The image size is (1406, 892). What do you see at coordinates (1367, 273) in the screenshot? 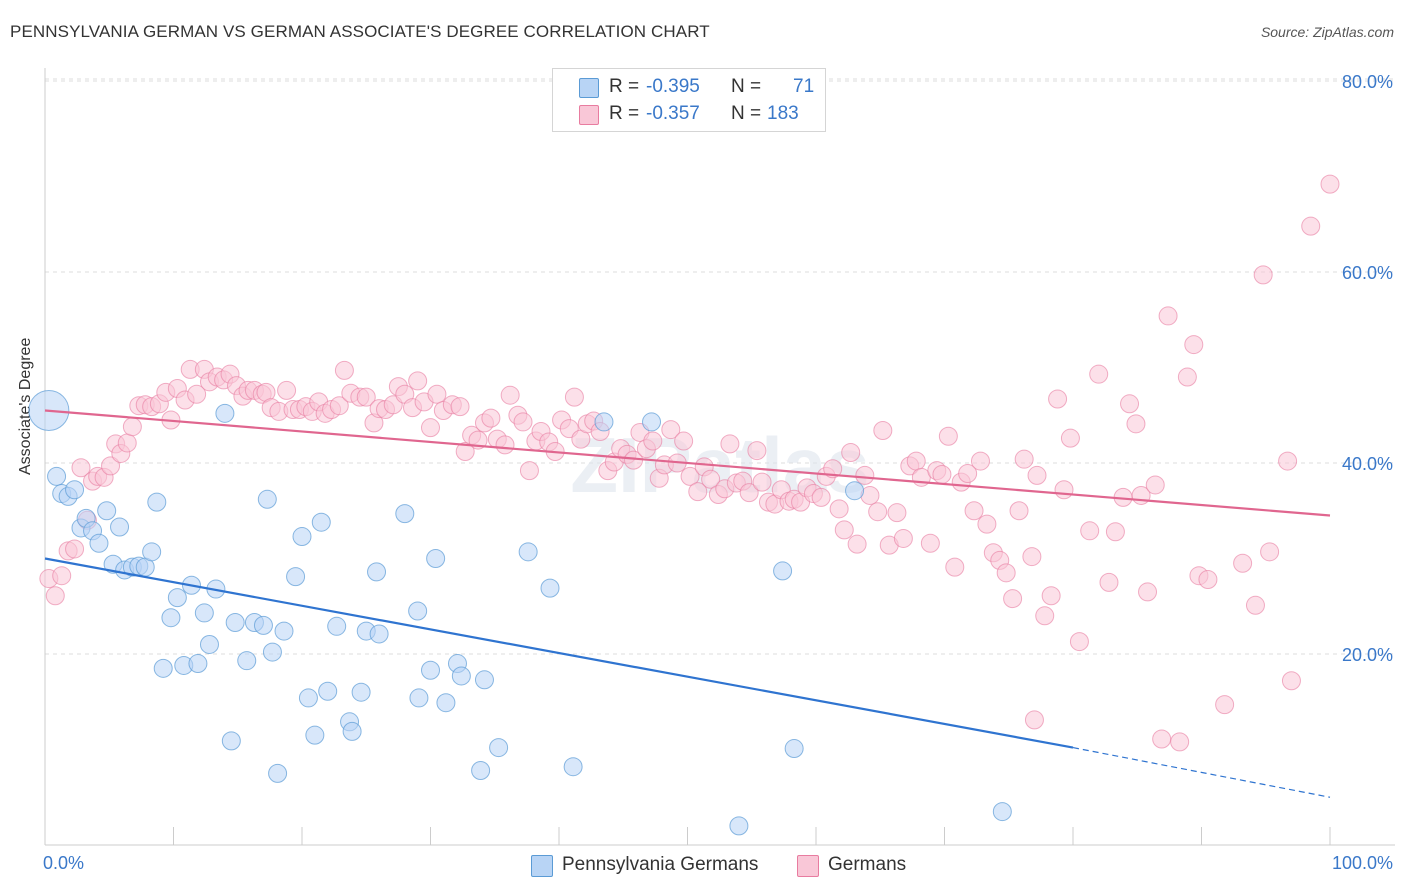
I see `y-tick-label: 60.0%` at bounding box center [1367, 273].